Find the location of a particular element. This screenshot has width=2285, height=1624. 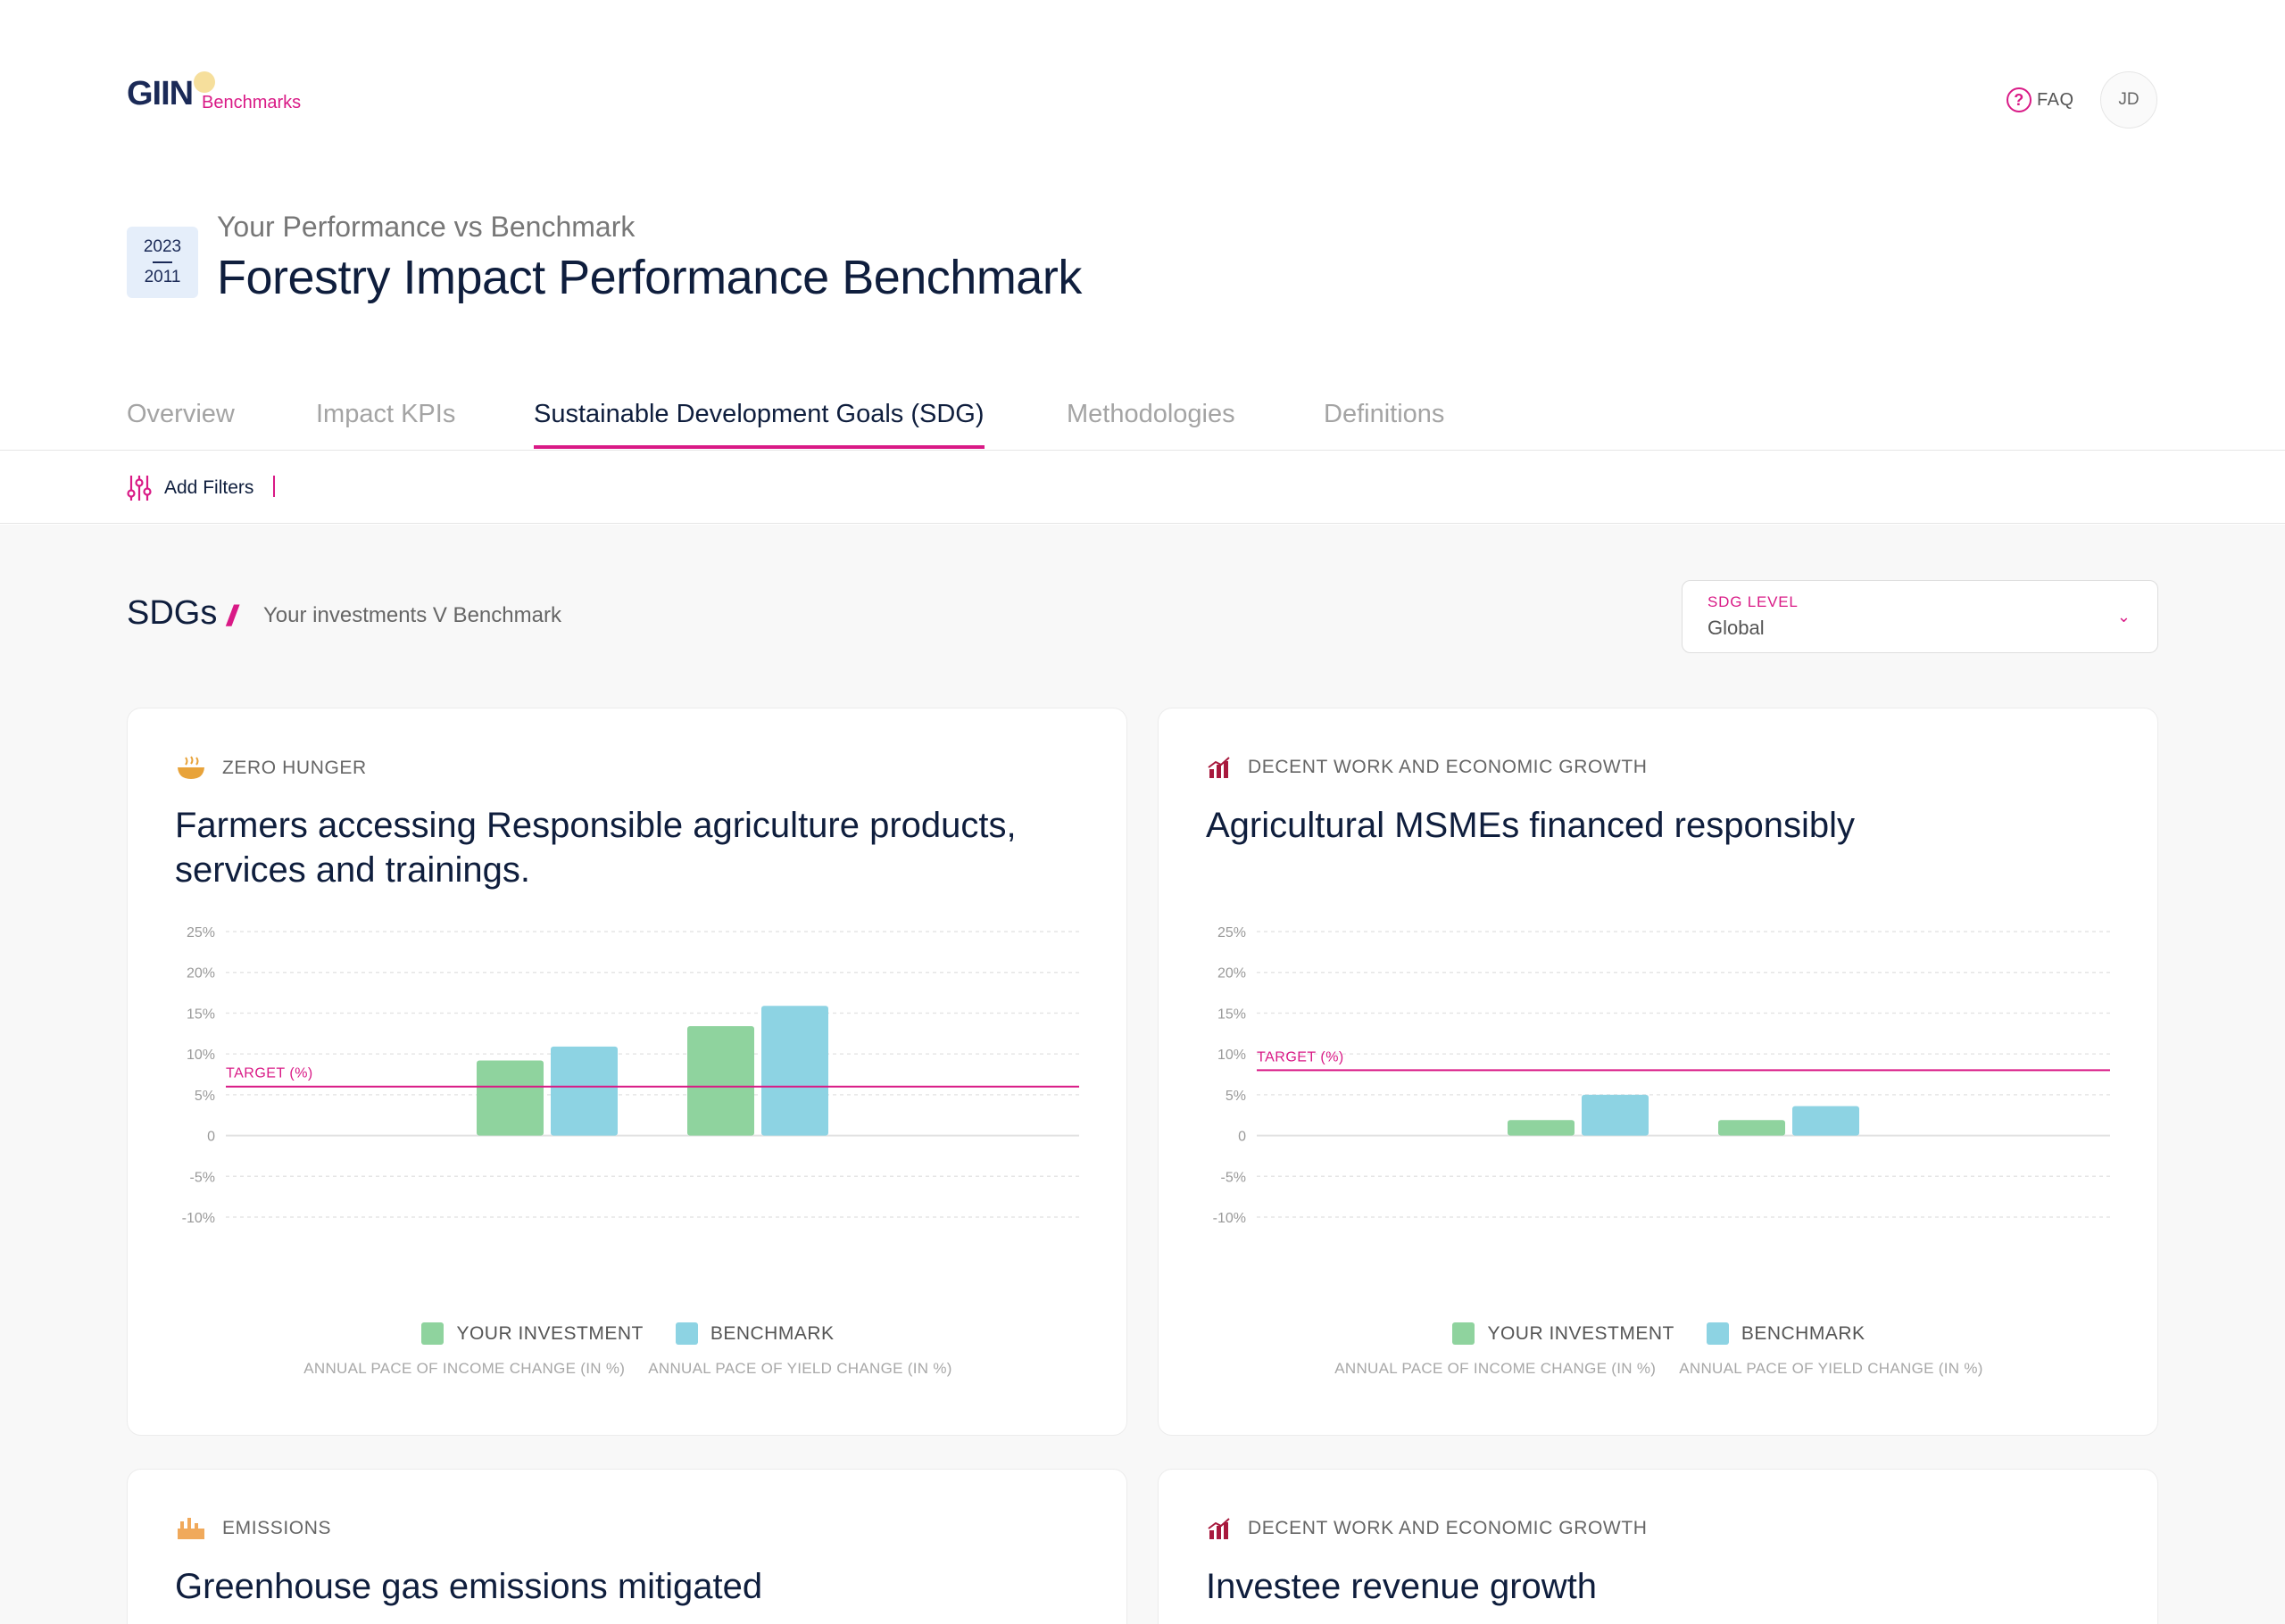

page-subtitle: Your Performance vs Benchmark is located at coordinates (426, 227).